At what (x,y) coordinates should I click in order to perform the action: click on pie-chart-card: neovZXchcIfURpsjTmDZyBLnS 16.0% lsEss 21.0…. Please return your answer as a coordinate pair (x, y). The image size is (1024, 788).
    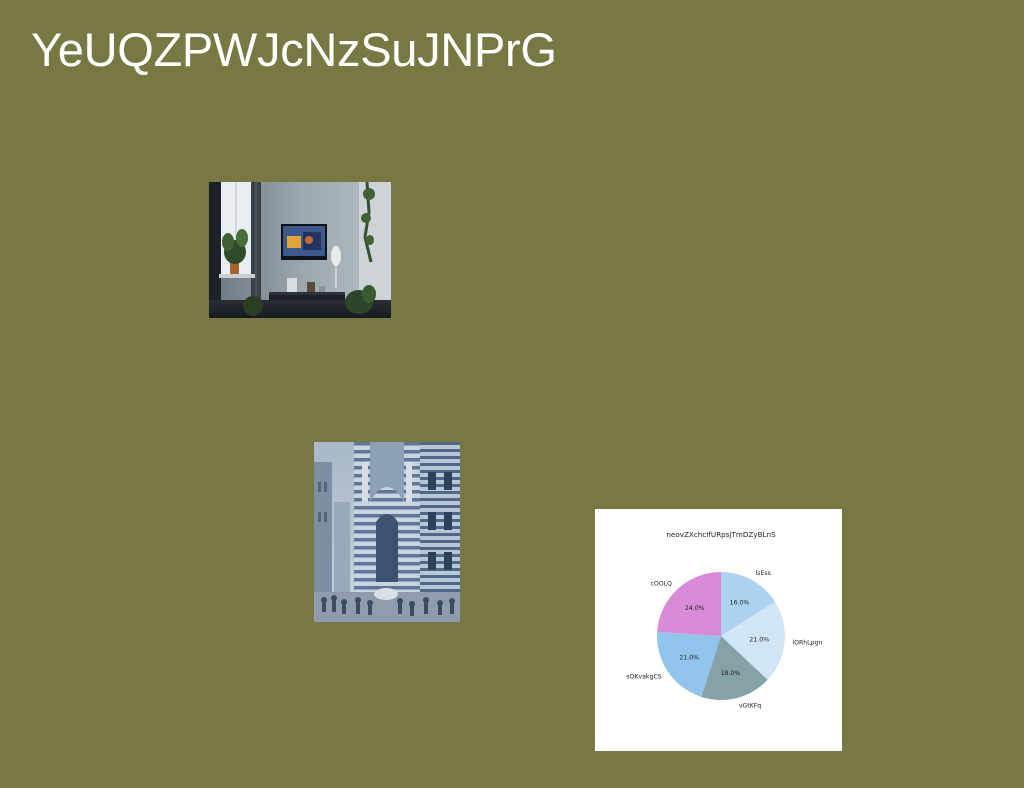
    Looking at the image, I should click on (718, 630).